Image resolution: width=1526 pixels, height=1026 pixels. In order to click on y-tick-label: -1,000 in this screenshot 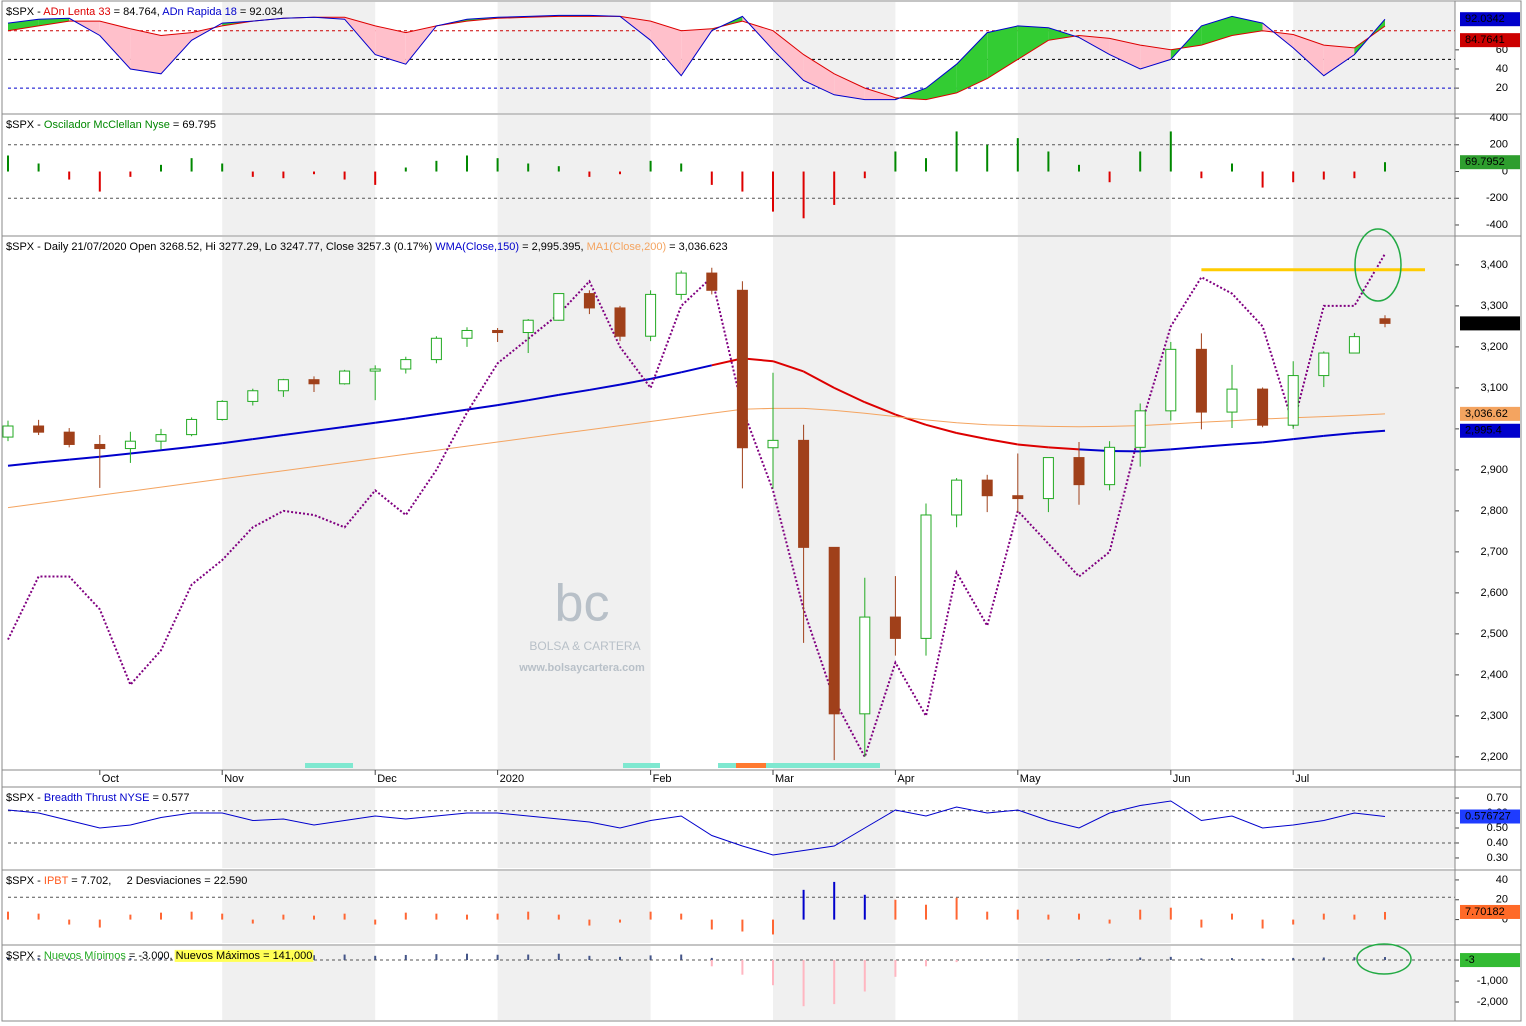, I will do `click(1492, 981)`.